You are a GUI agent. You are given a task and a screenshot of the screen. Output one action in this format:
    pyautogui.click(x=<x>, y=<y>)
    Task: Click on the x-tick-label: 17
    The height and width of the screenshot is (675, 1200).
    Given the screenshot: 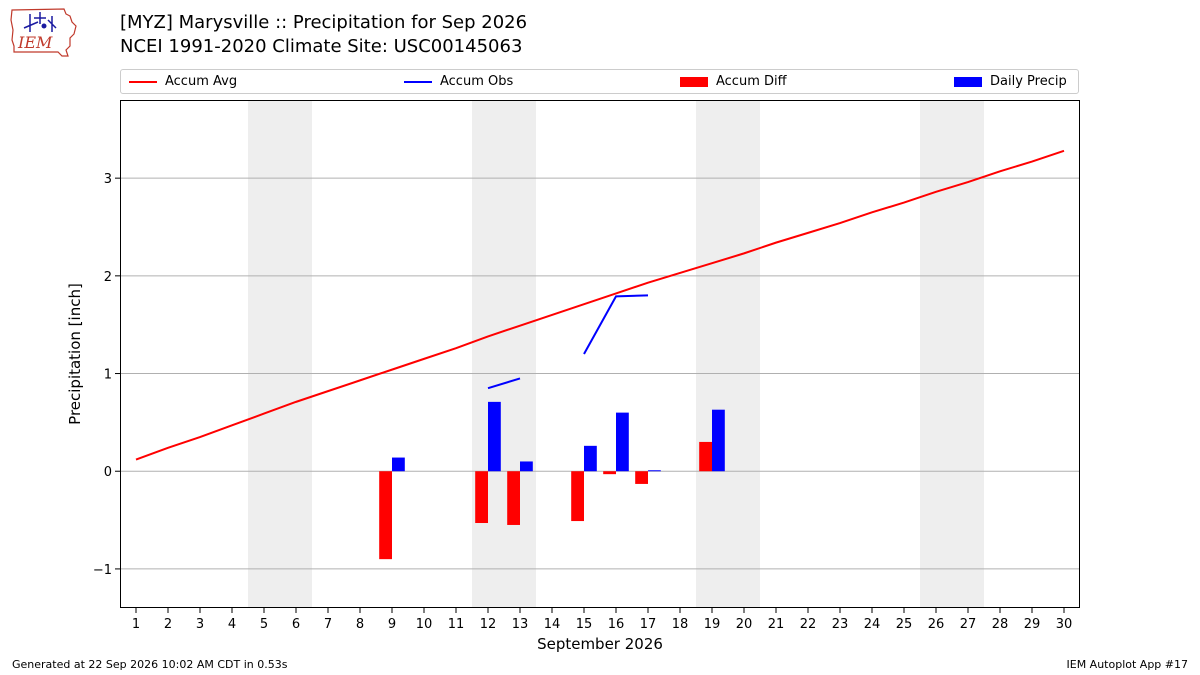 What is the action you would take?
    pyautogui.click(x=648, y=624)
    